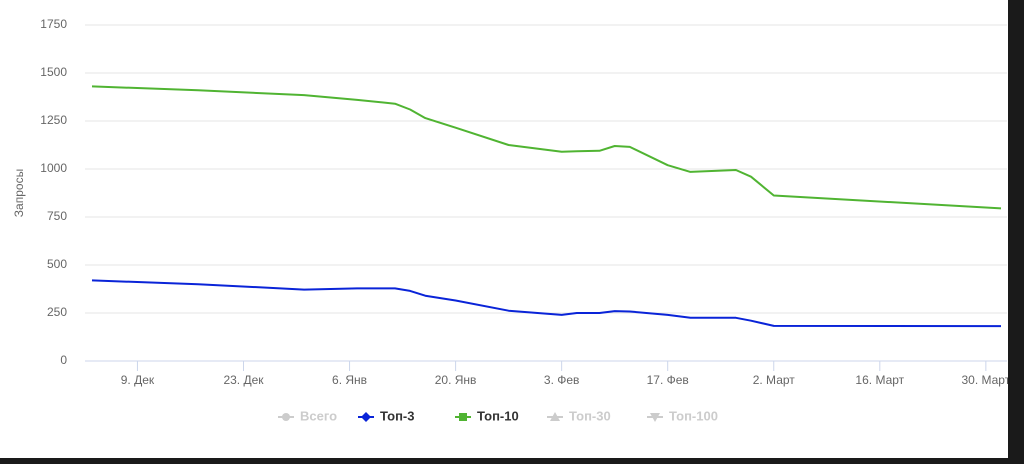 The image size is (1024, 464). Describe the element at coordinates (318, 415) in the screenshot. I see `legend-label: Всего` at that location.